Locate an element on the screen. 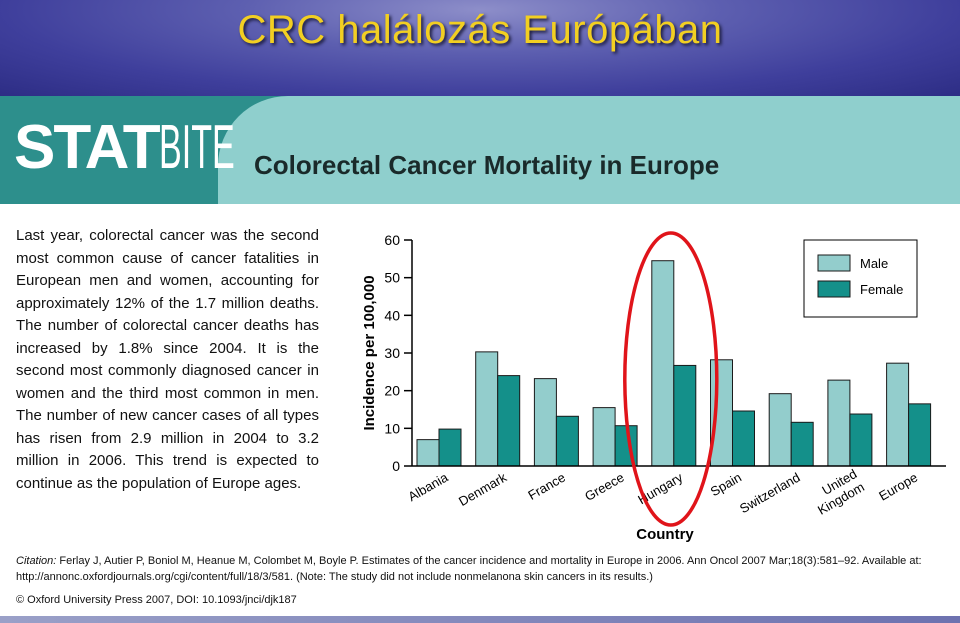 The height and width of the screenshot is (623, 960). legend-label-male: Male is located at coordinates (874, 263).